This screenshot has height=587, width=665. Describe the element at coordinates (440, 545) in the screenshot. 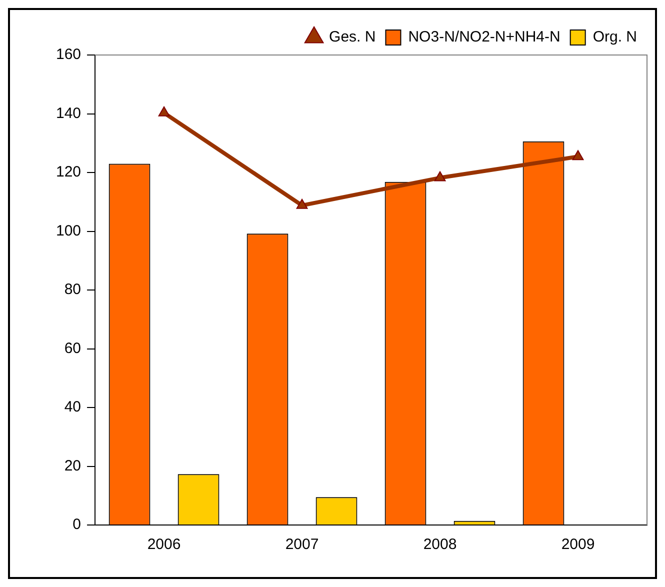

I see `x-tick-label: 2008` at that location.